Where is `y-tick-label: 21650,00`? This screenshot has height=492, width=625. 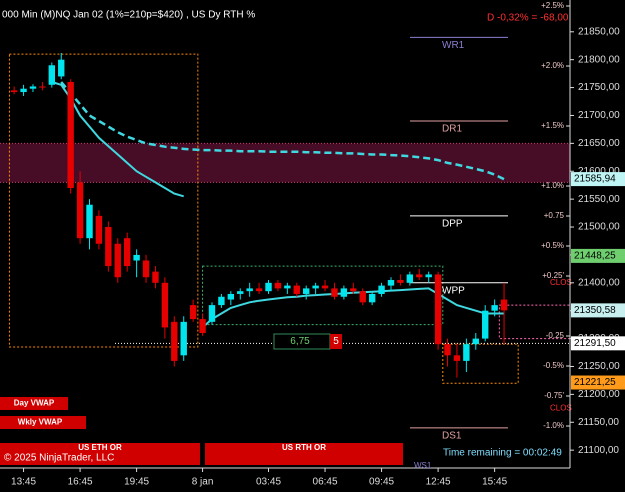
y-tick-label: 21650,00 is located at coordinates (599, 143).